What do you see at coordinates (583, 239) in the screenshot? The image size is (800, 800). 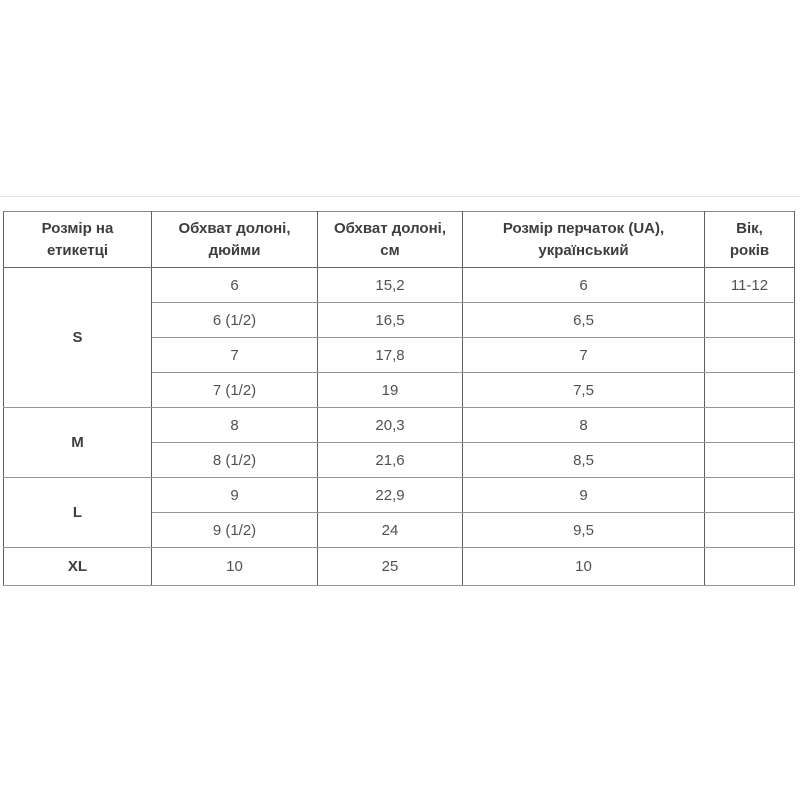 I see `column-header-glove-size-ua: Розмір перчаток (UA), український` at bounding box center [583, 239].